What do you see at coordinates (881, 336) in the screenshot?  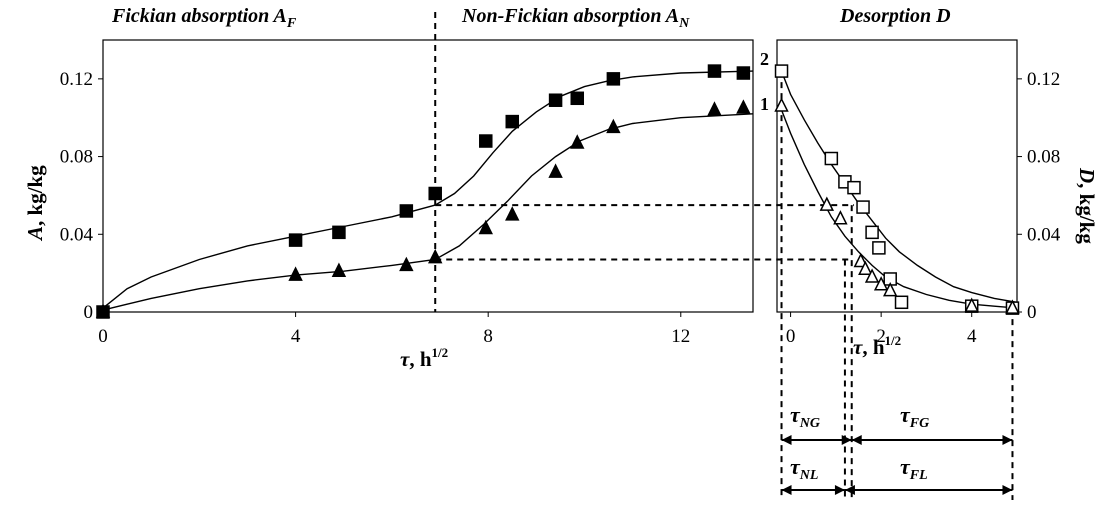 I see `x-tick-label: 2` at bounding box center [881, 336].